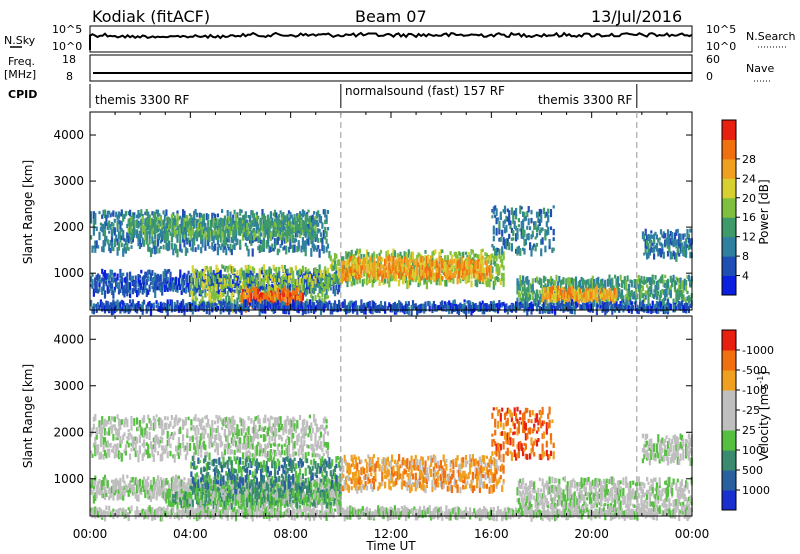 Image resolution: width=800 pixels, height=554 pixels. I want to click on nsky-trace, so click(391, 40).